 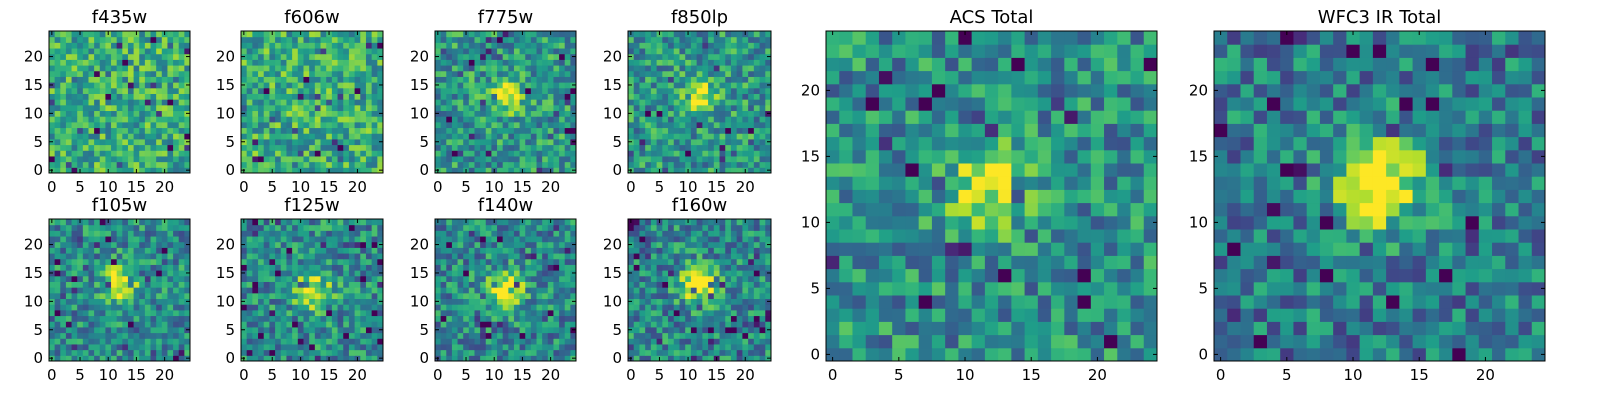 I want to click on y-tick-label: 5, so click(x=617, y=142).